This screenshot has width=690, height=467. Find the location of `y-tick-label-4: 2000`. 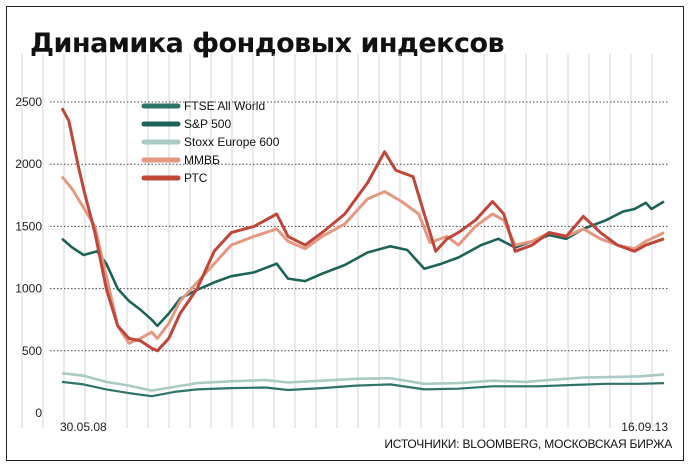

y-tick-label-4: 2000 is located at coordinates (28, 164).